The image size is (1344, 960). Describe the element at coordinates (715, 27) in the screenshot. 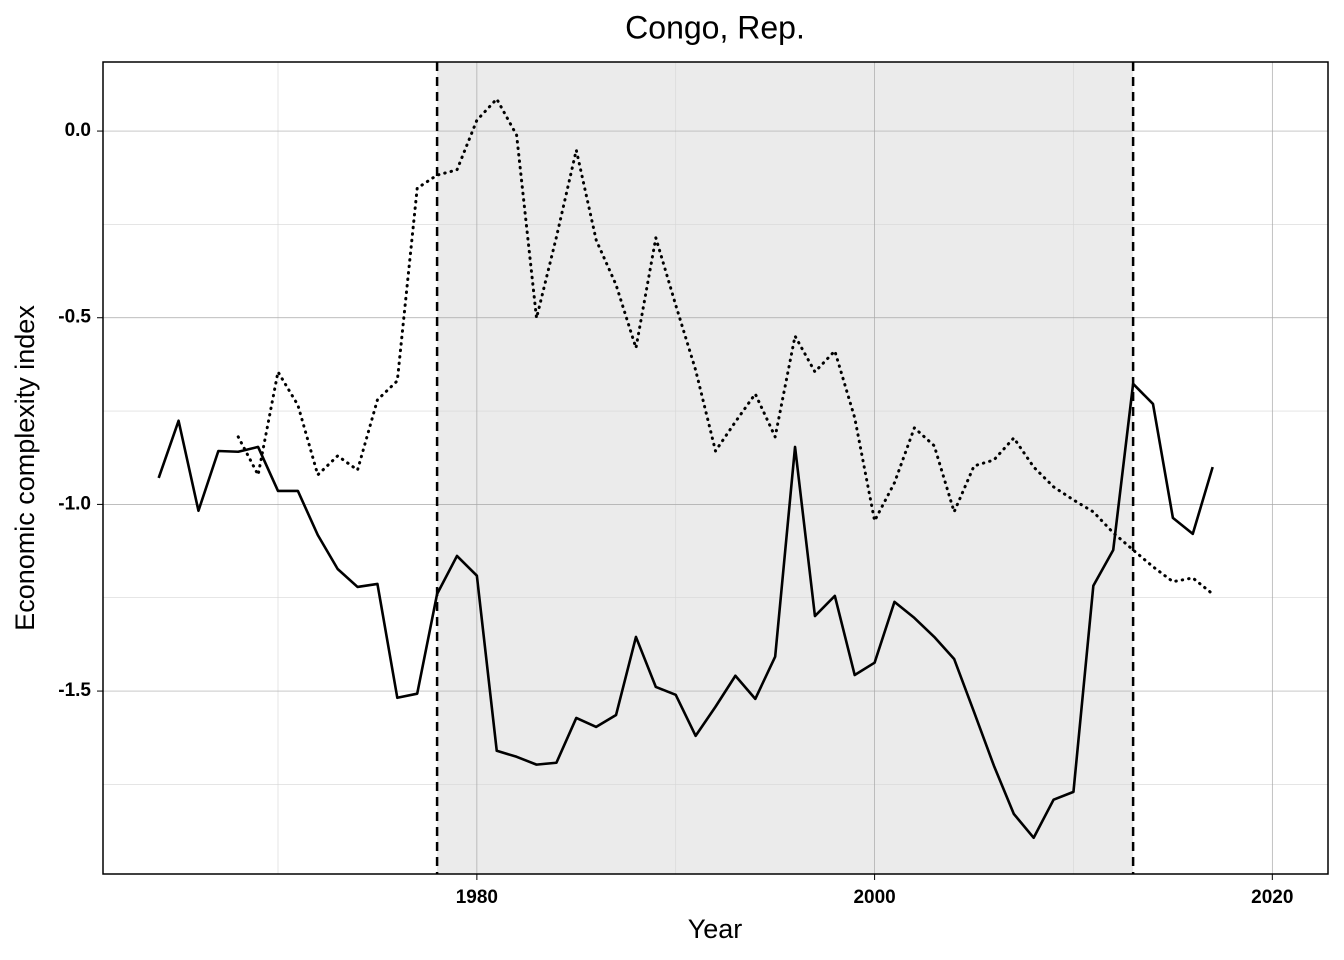

I see `chart-title: Congo, Rep.` at that location.